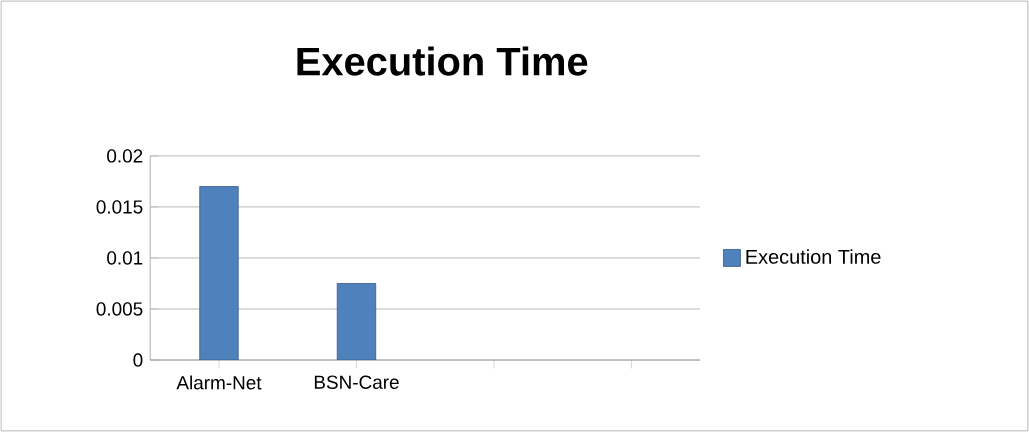  Describe the element at coordinates (813, 256) in the screenshot. I see `legend-label: Execution Time` at that location.